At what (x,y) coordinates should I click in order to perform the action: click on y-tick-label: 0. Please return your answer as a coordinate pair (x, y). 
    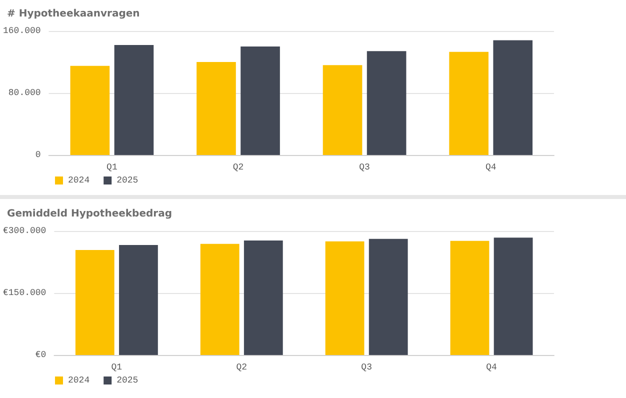
    Looking at the image, I should click on (38, 155).